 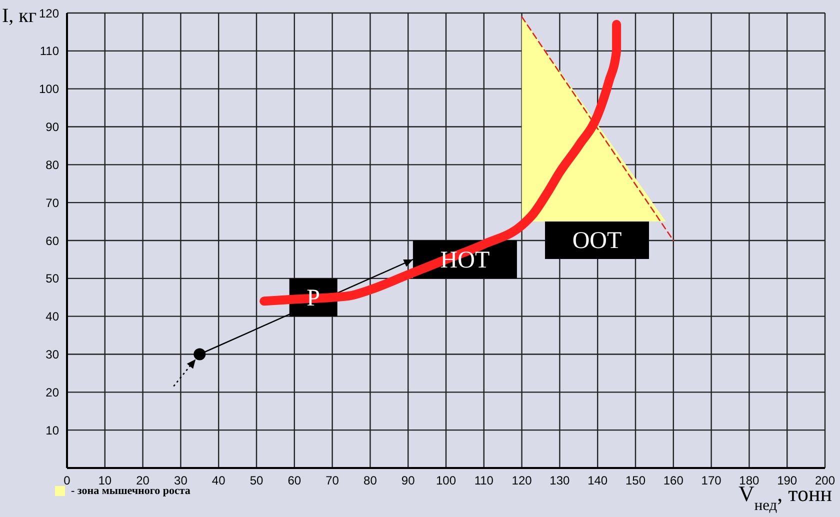 What do you see at coordinates (53, 203) in the screenshot?
I see `y-tick-label: 70` at bounding box center [53, 203].